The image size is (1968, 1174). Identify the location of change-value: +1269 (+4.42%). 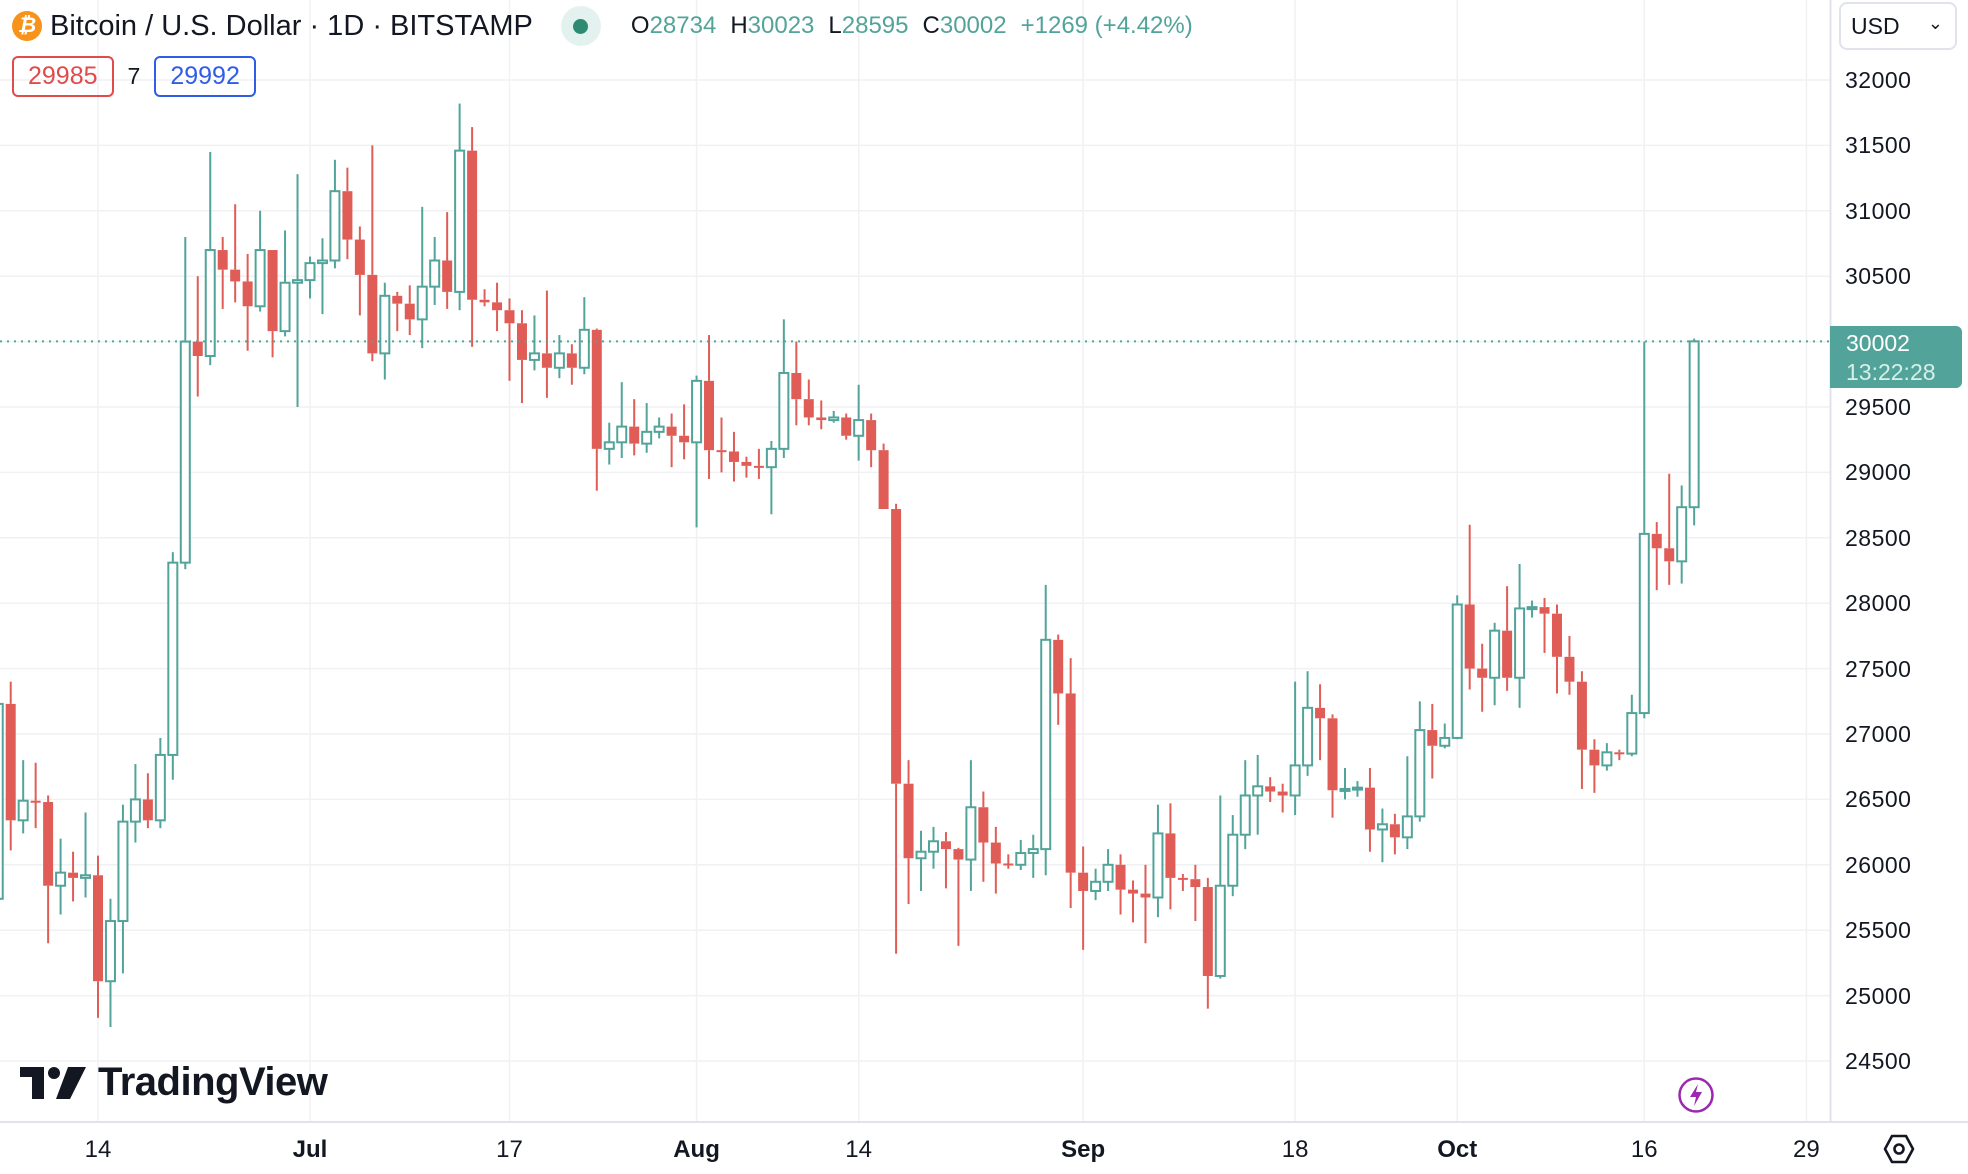
(1106, 25).